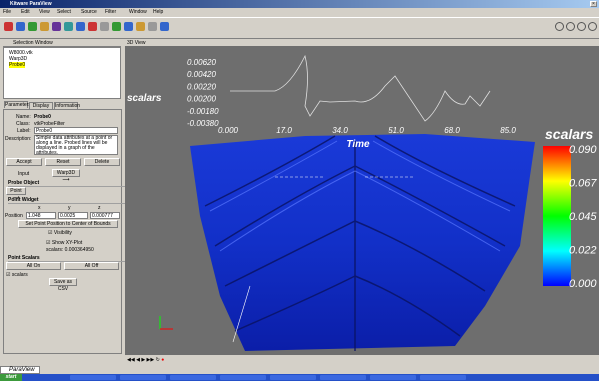 The image size is (599, 381). What do you see at coordinates (583, 251) in the screenshot?
I see `color-bar-label: 0.022` at bounding box center [583, 251].